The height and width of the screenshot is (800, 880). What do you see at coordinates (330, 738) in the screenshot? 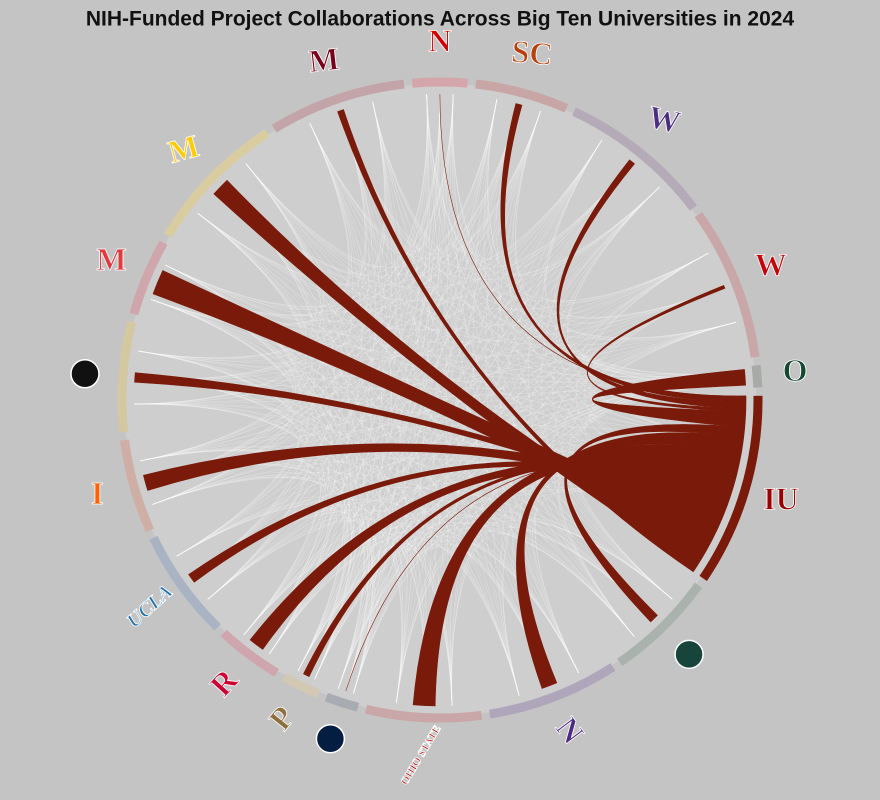
I see `logo-icon` at bounding box center [330, 738].